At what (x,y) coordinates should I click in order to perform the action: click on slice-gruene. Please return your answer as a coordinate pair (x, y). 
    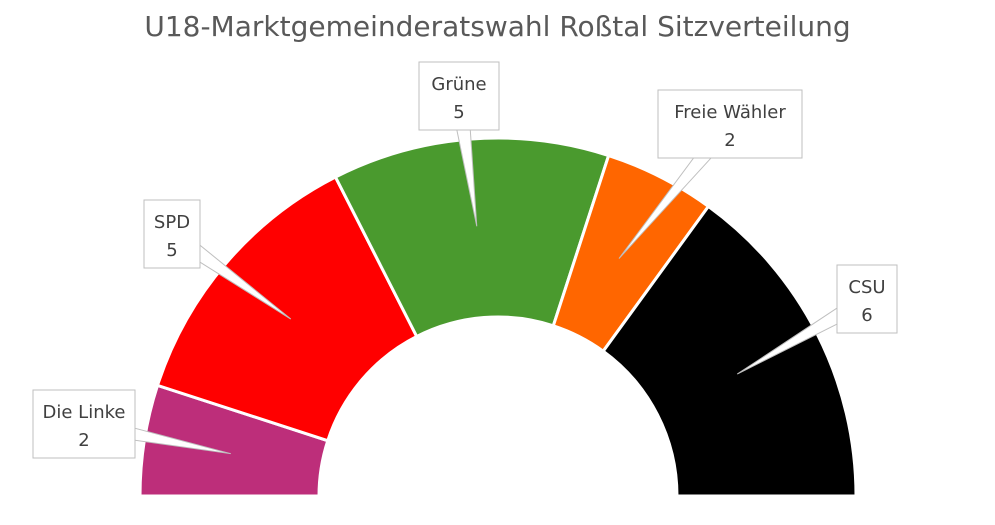
    Looking at the image, I should click on (472, 237).